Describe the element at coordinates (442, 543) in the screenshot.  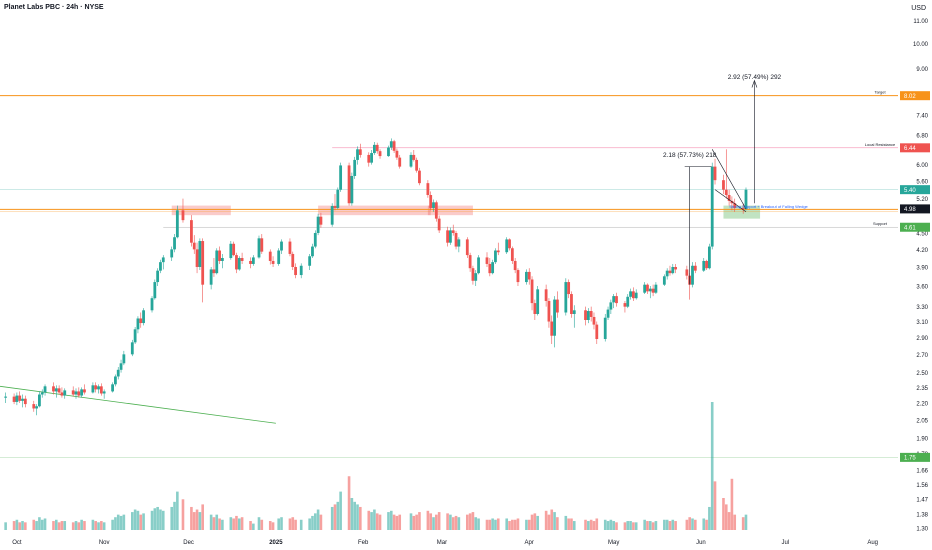
I see `x-tick-label: Mar` at that location.